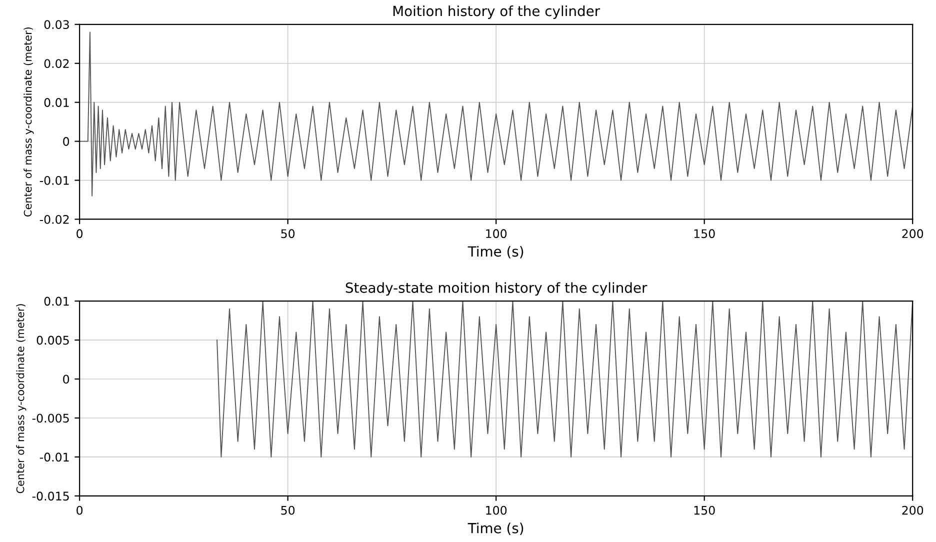  Describe the element at coordinates (54, 219) in the screenshot. I see `y-tick-label: -0.02` at that location.